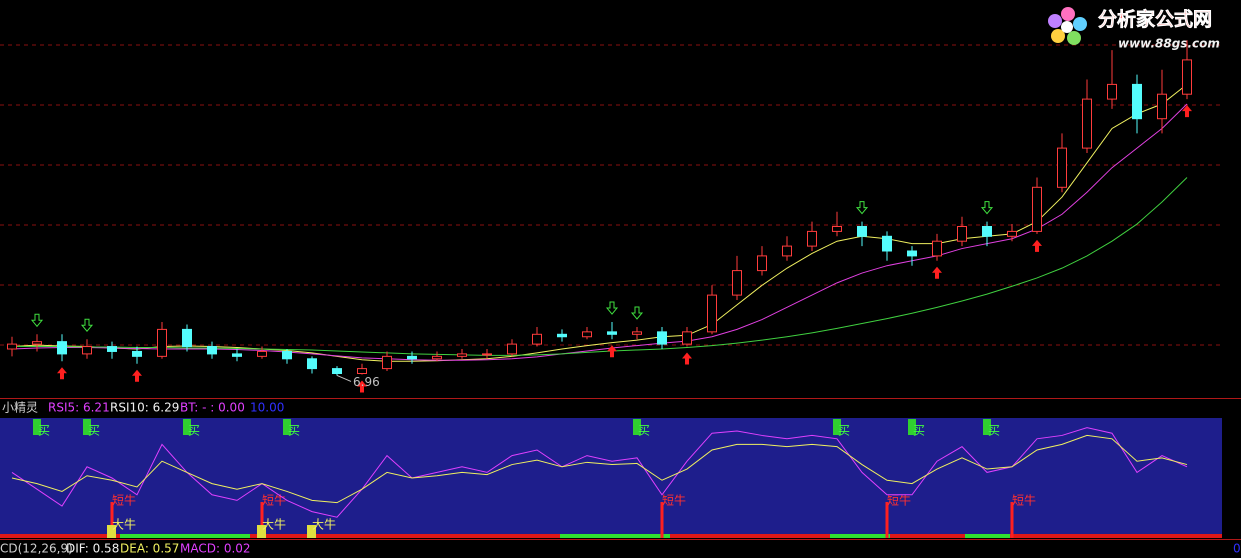 The image size is (1241, 558). I want to click on watermark: 分析家公式网 www.88gs.com, so click(1134, 29).